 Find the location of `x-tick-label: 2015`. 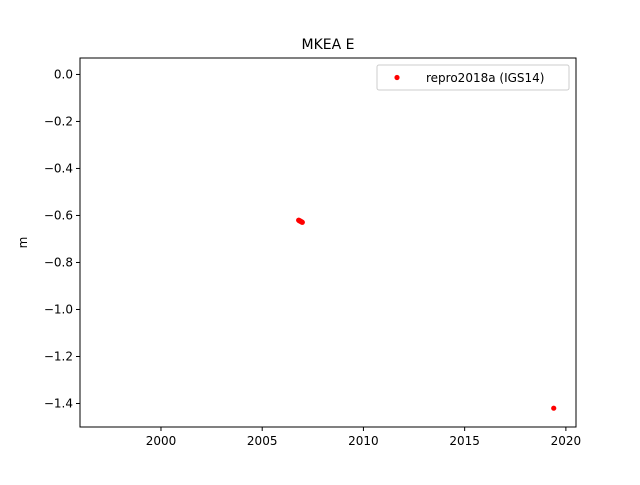

x-tick-label: 2015 is located at coordinates (464, 441).